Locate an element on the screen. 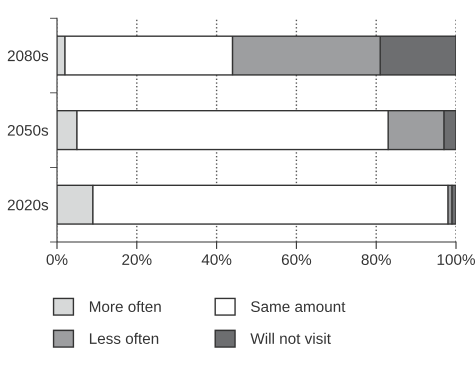 This screenshot has width=475, height=365. x-tick-label: 100% is located at coordinates (456, 260).